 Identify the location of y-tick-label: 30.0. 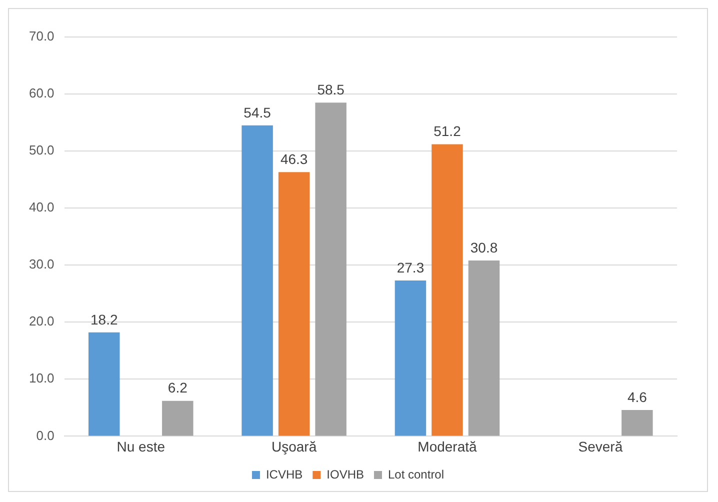
(41, 264).